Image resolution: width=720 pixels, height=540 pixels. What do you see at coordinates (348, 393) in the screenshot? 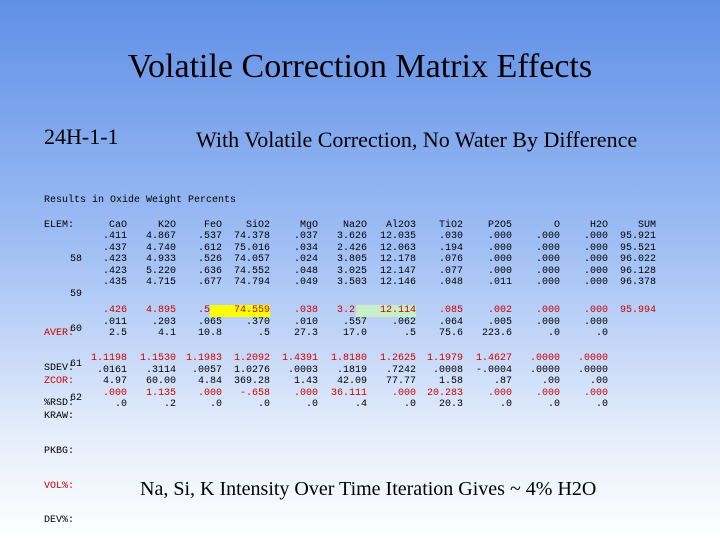
I see `table-cell: 36.111` at bounding box center [348, 393].